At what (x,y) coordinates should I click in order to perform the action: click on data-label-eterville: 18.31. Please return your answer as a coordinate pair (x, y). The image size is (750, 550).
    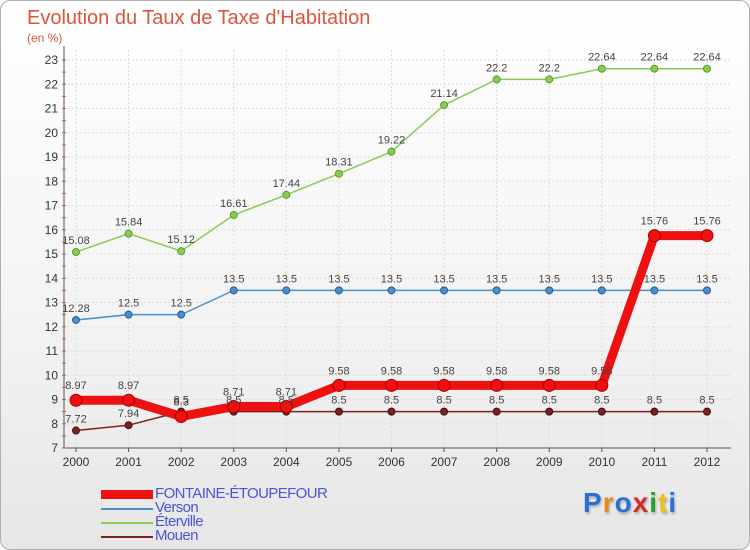
    Looking at the image, I should click on (339, 163).